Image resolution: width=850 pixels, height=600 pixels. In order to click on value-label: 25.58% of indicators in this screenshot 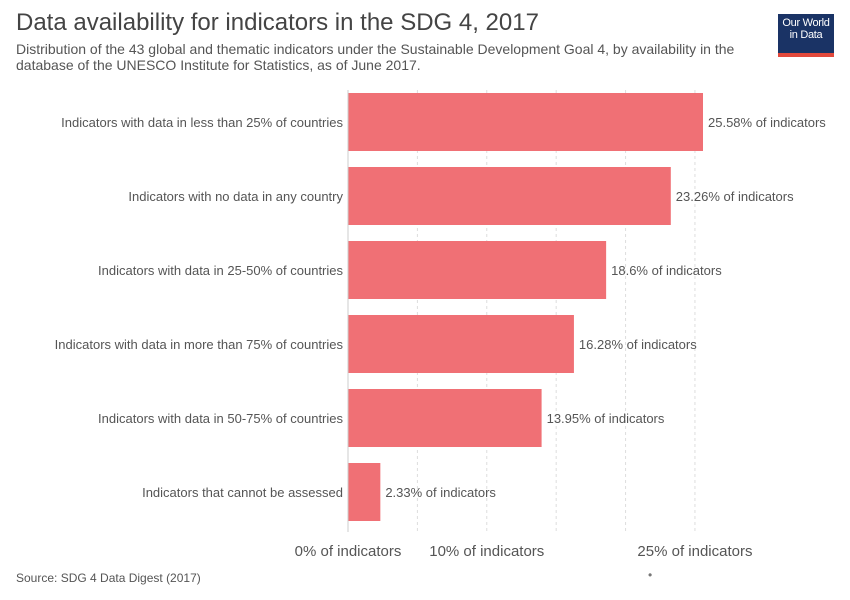, I will do `click(767, 122)`.